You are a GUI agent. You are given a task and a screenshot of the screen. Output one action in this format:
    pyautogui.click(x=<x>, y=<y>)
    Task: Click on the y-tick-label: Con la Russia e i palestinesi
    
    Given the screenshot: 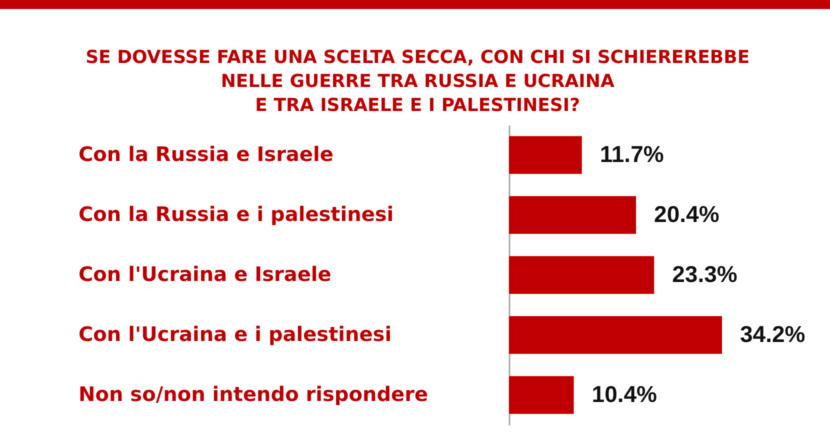 What is the action you would take?
    pyautogui.click(x=236, y=214)
    